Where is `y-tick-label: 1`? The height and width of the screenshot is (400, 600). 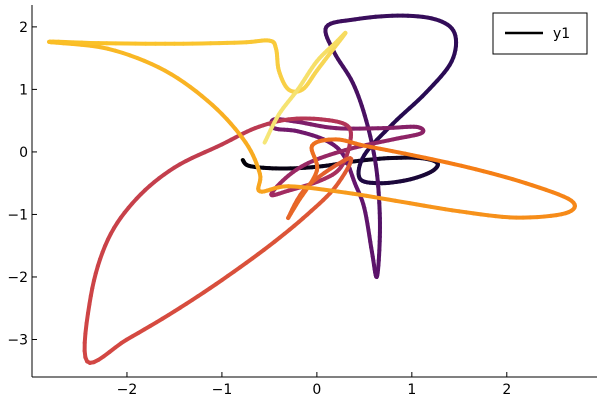 y-tick-label: 1 is located at coordinates (23, 90).